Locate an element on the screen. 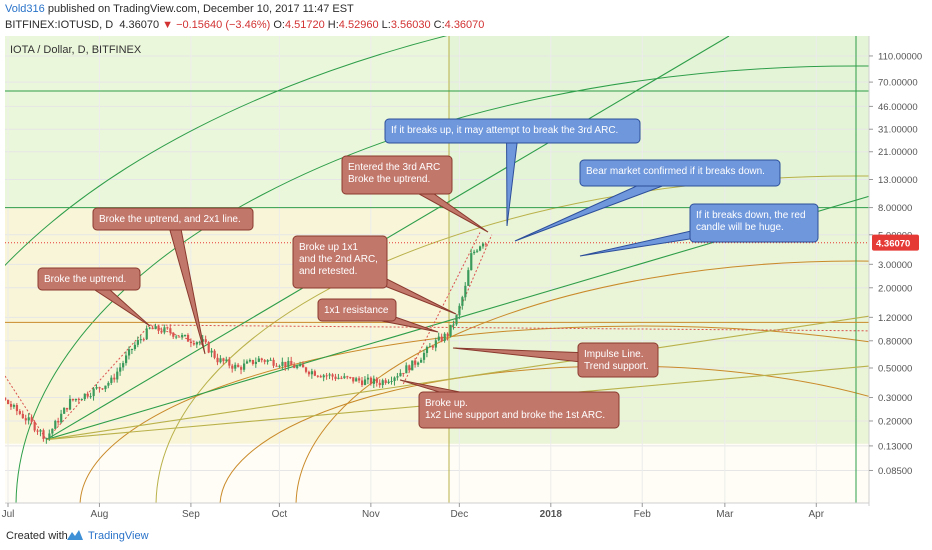 The height and width of the screenshot is (550, 932). tradingview-link: TradingView is located at coordinates (118, 536).